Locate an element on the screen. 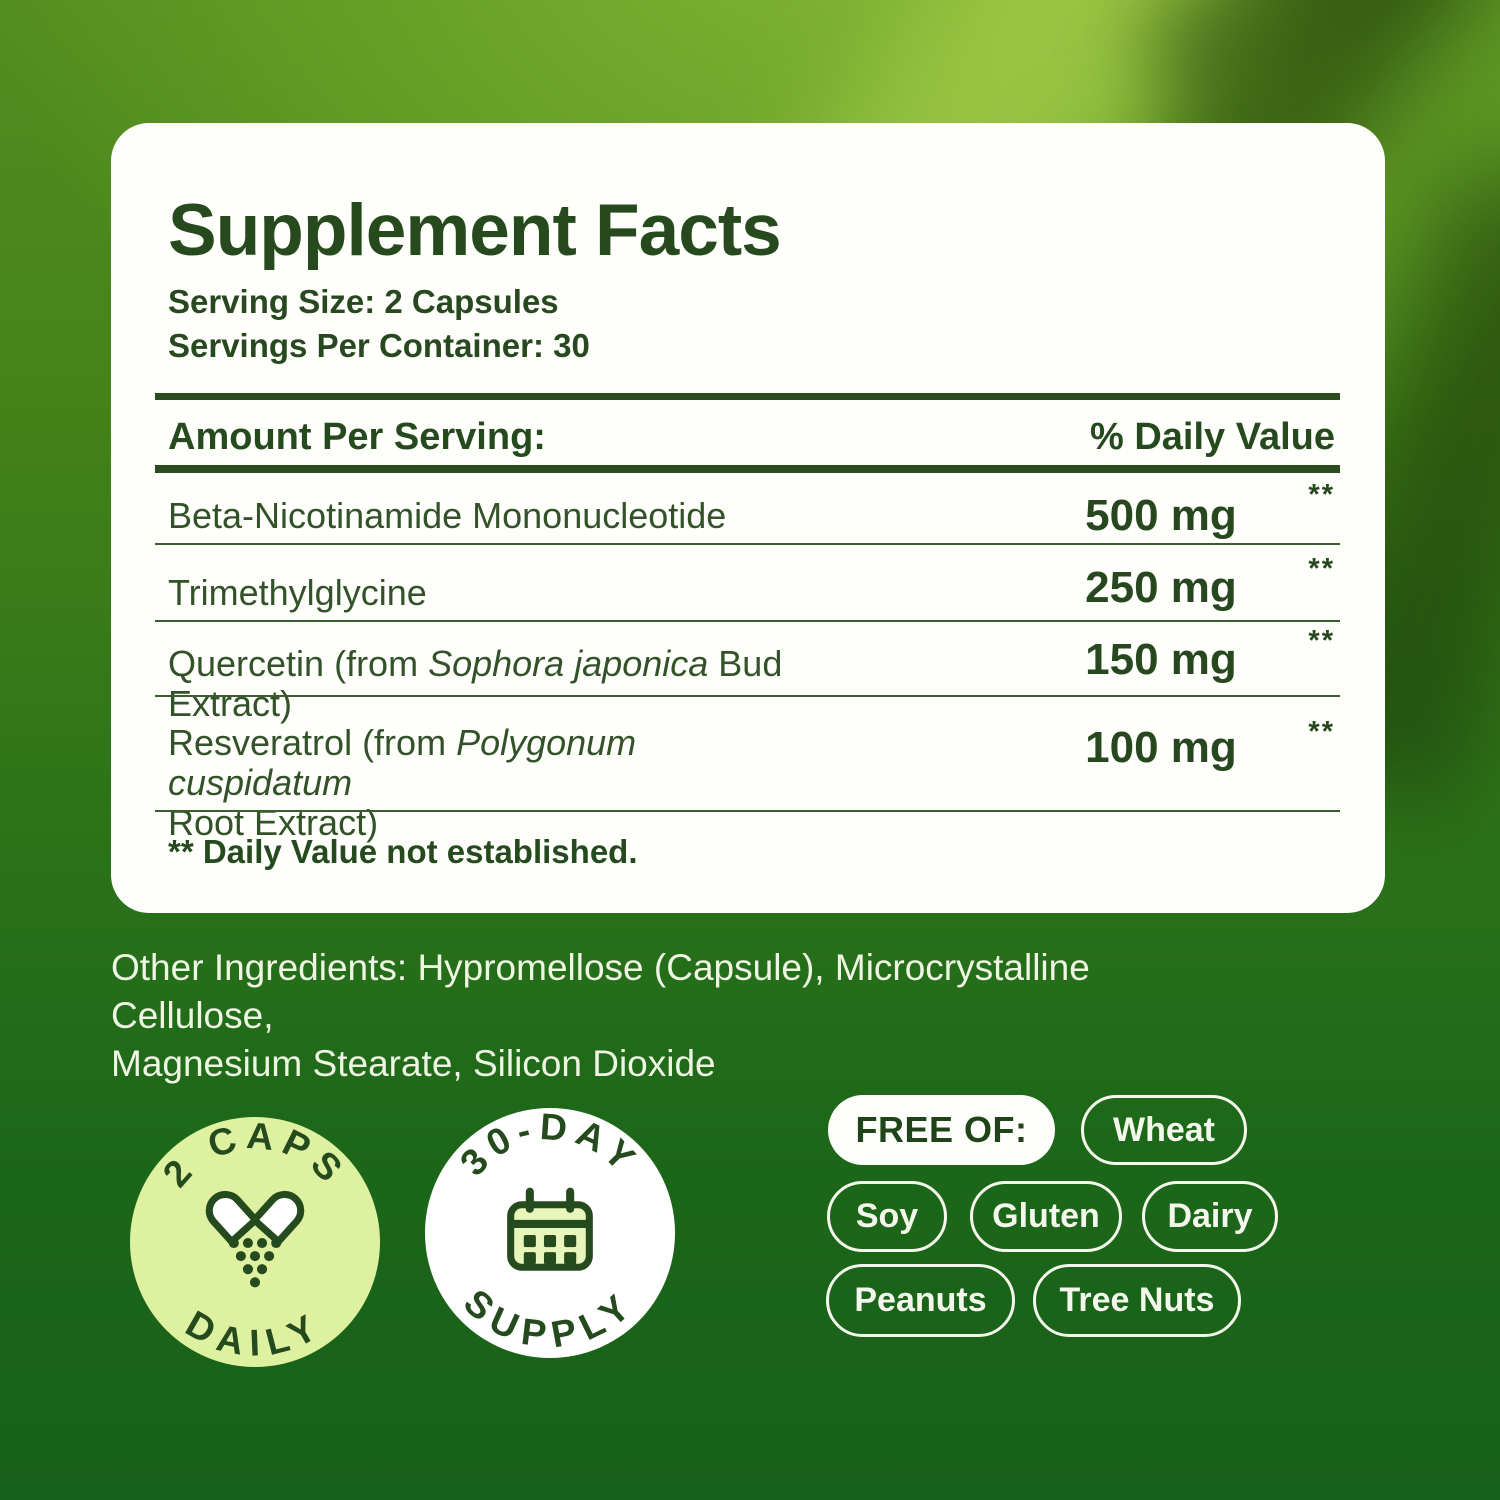 The image size is (1500, 1500). allergen-pill-dairy: Dairy is located at coordinates (1210, 1216).